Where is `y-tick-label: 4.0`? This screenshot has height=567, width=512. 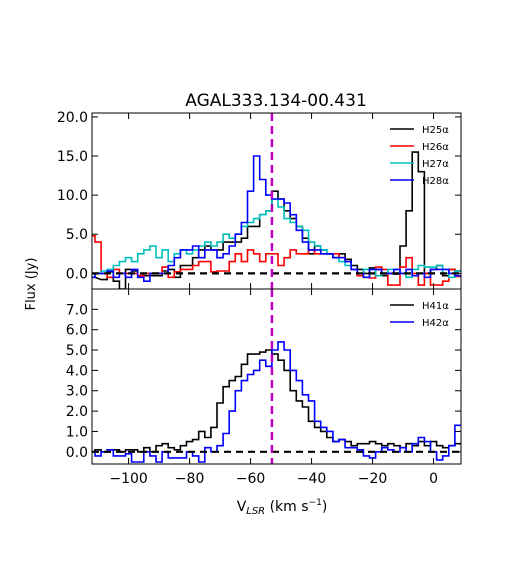 y-tick-label: 4.0 is located at coordinates (77, 371).